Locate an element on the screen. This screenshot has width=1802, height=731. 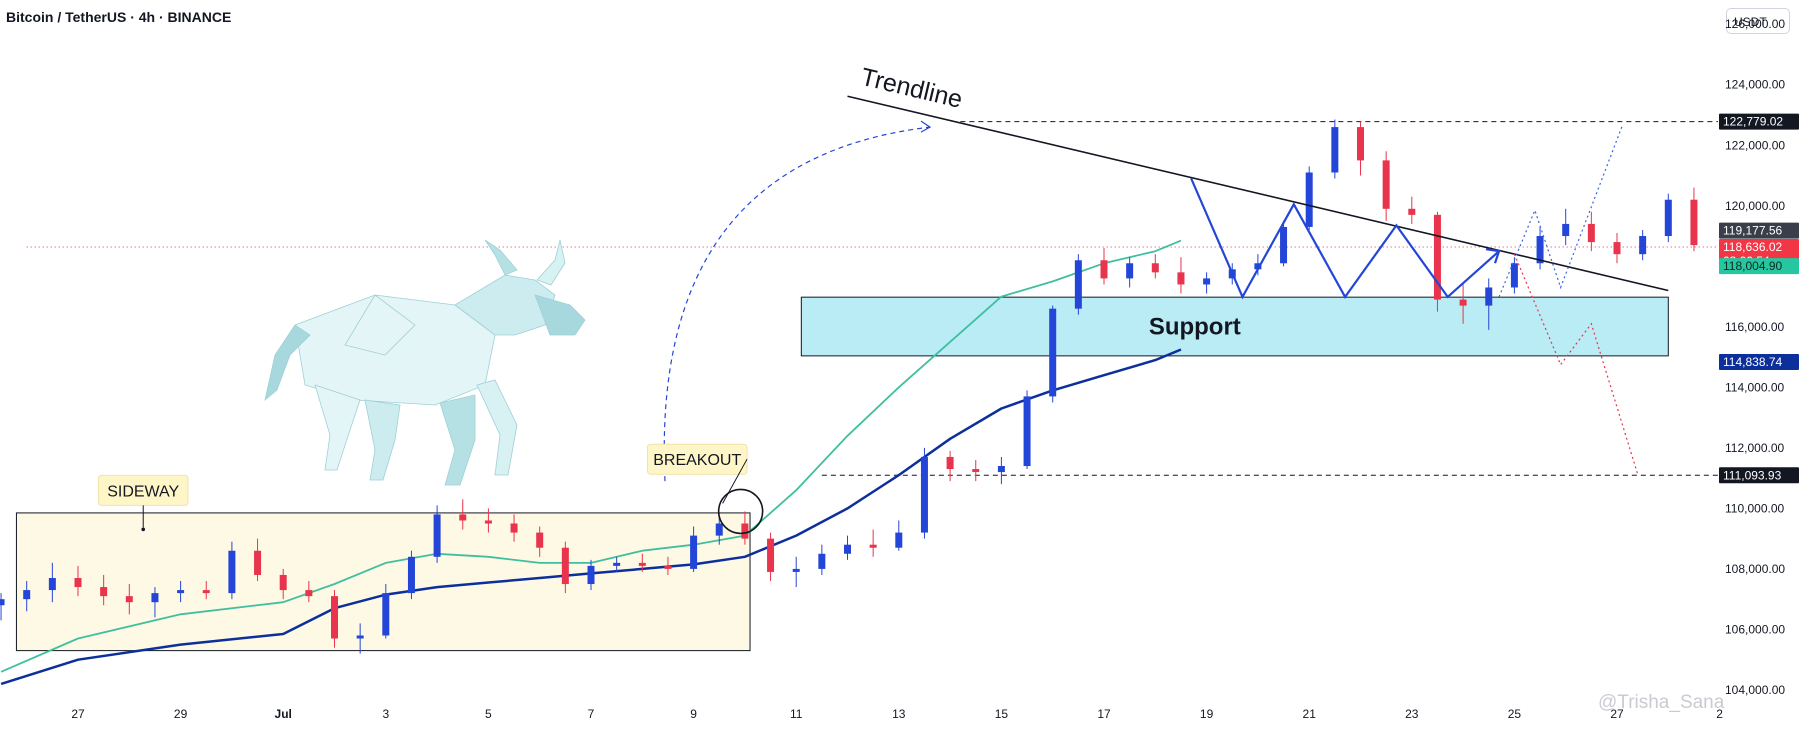
price-tag: 118,004.90 is located at coordinates (1759, 266).